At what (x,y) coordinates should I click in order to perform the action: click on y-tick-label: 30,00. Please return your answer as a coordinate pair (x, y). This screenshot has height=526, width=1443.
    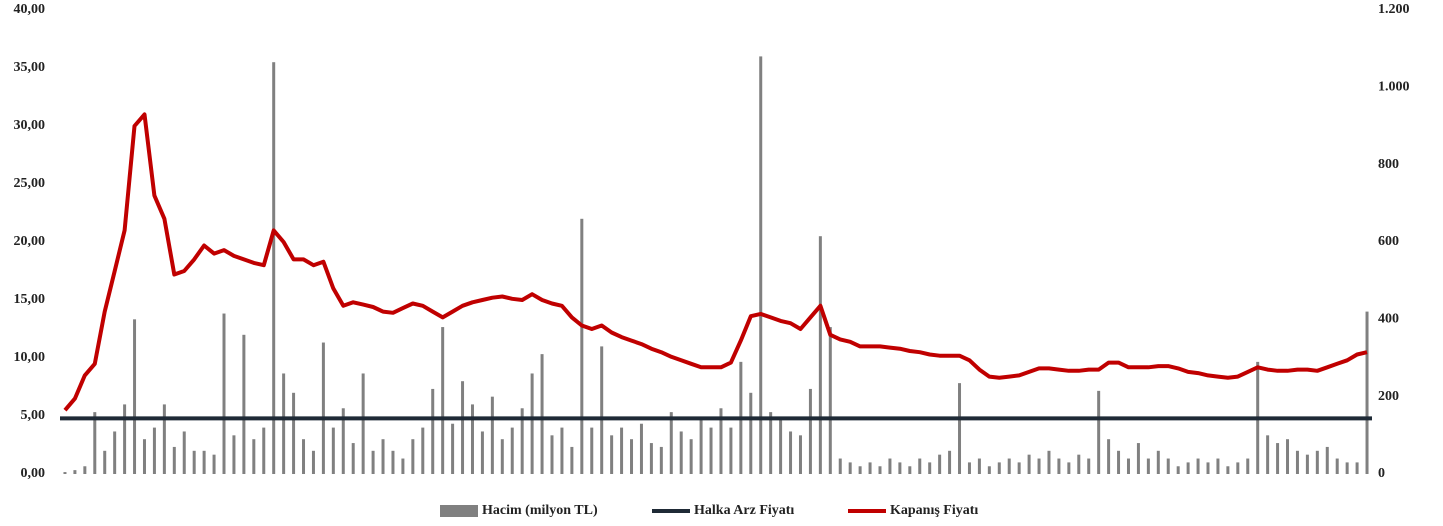
    Looking at the image, I should click on (30, 125).